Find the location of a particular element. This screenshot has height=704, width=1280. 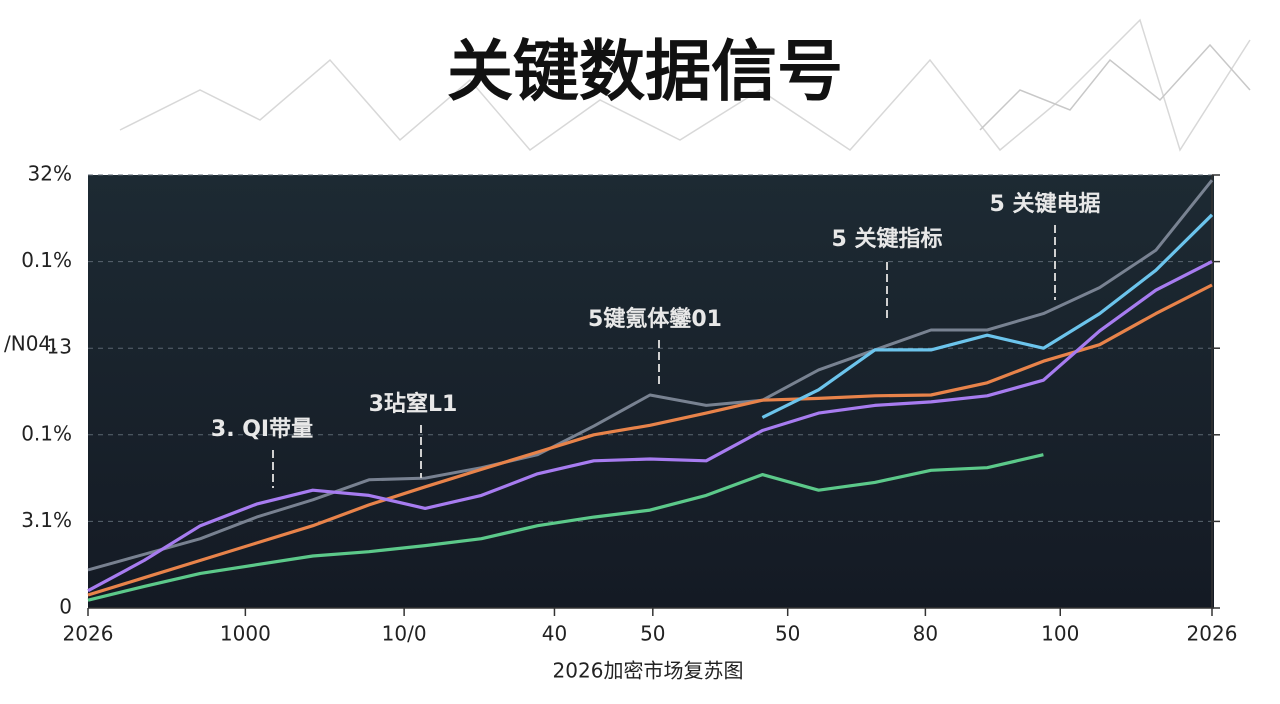

annotation: 5 关键指标 is located at coordinates (887, 239).